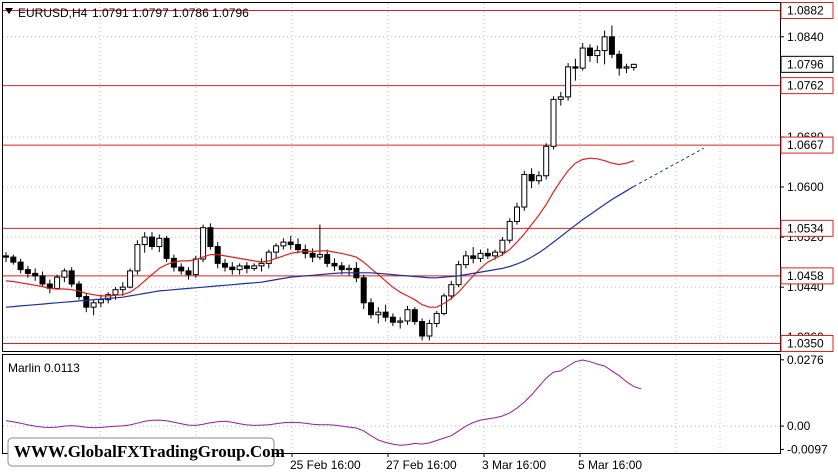 The image size is (838, 476). Describe the element at coordinates (805, 37) in the screenshot. I see `price-tick-label: 1.0840` at that location.